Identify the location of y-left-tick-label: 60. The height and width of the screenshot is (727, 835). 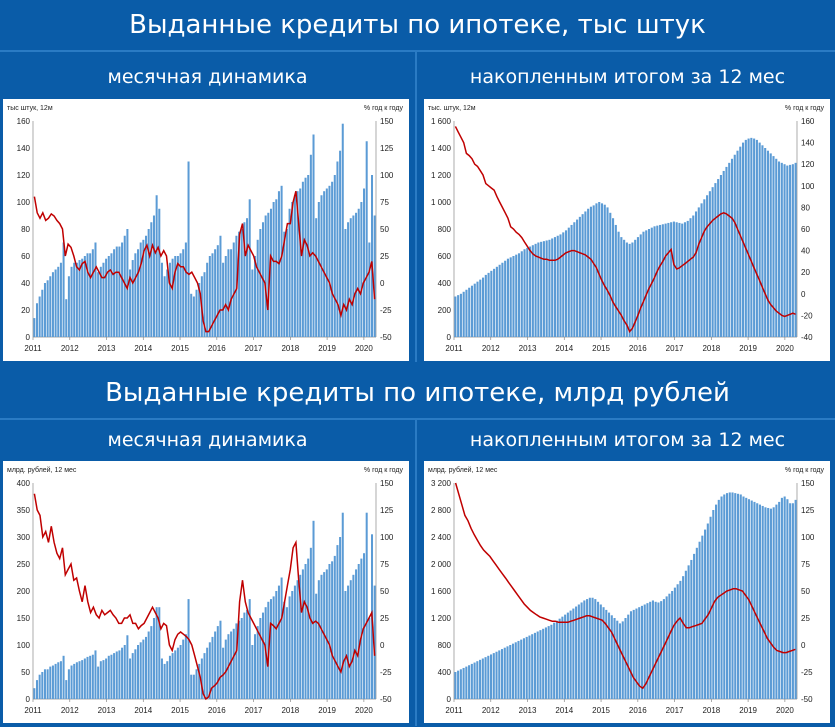
(25, 256).